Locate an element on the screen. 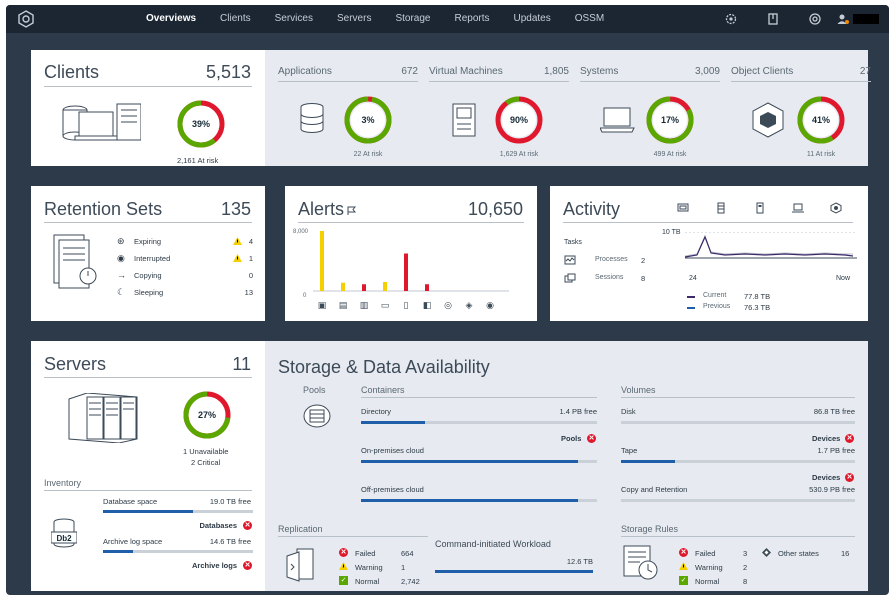 The width and height of the screenshot is (892, 600). summary-count: 3,009 is located at coordinates (707, 71).